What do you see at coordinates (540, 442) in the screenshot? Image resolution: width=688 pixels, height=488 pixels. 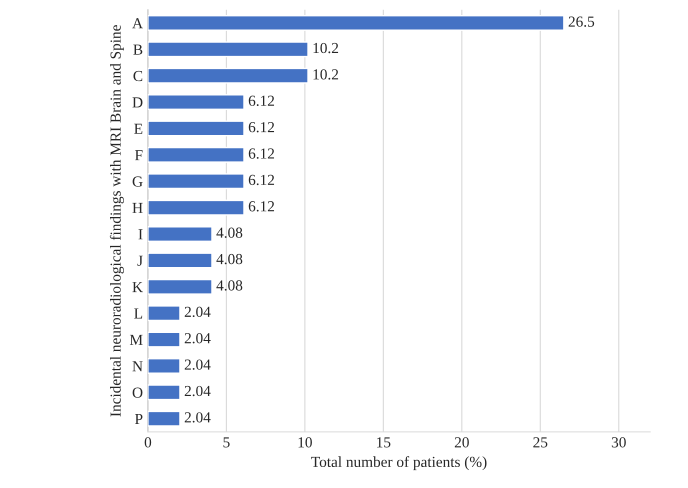 I see `x-tick-label: 25` at bounding box center [540, 442].